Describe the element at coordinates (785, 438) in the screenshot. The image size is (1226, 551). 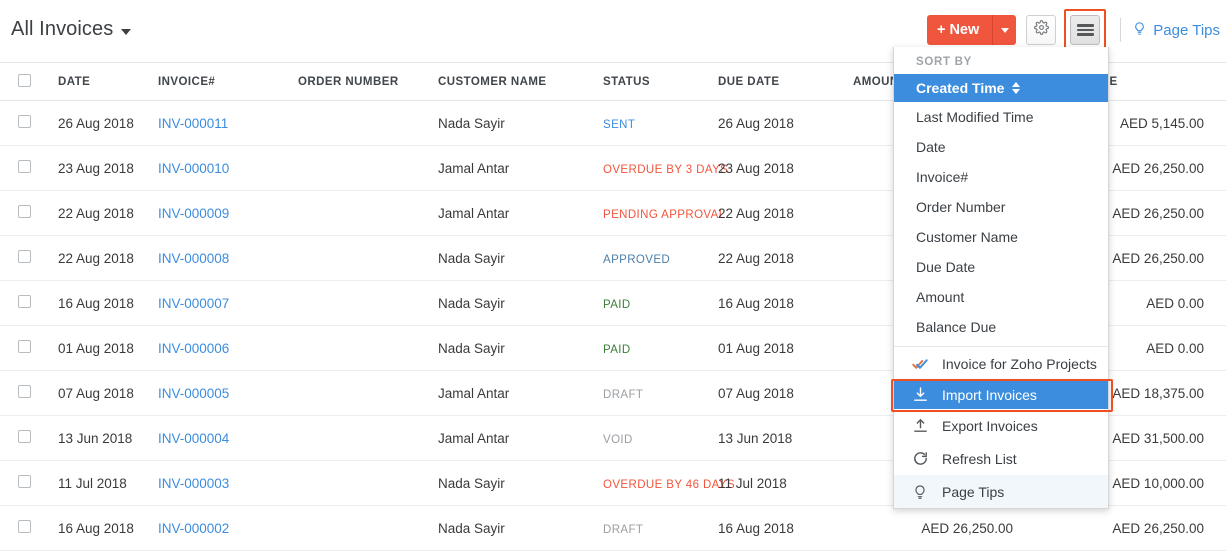
I see `cell-due-date: 13 Jun 2018` at that location.